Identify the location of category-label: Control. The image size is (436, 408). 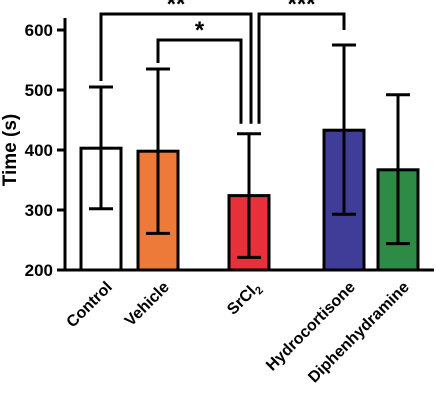
(90, 305).